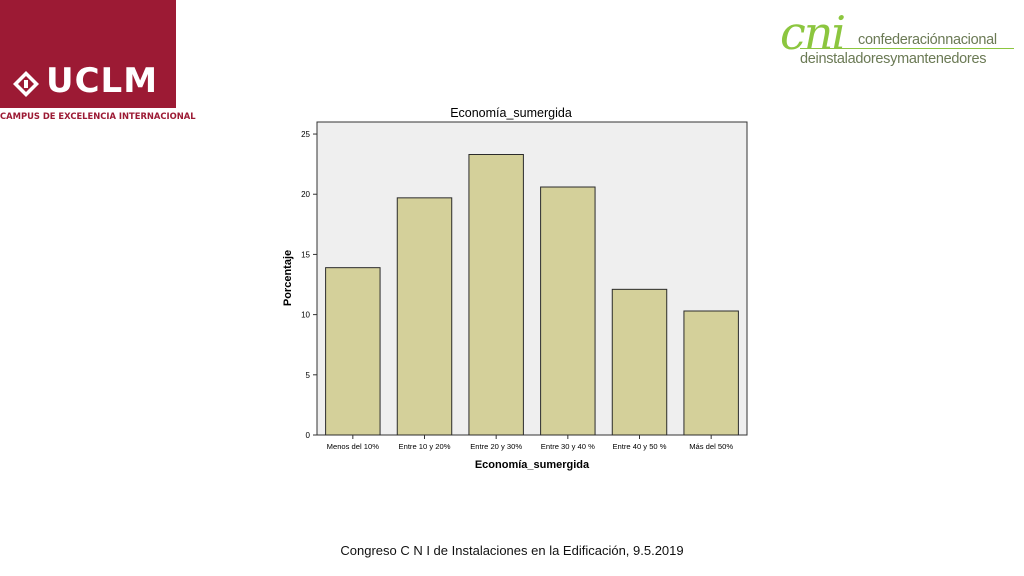  I want to click on x-tick-label: Más del 50%, so click(711, 446).